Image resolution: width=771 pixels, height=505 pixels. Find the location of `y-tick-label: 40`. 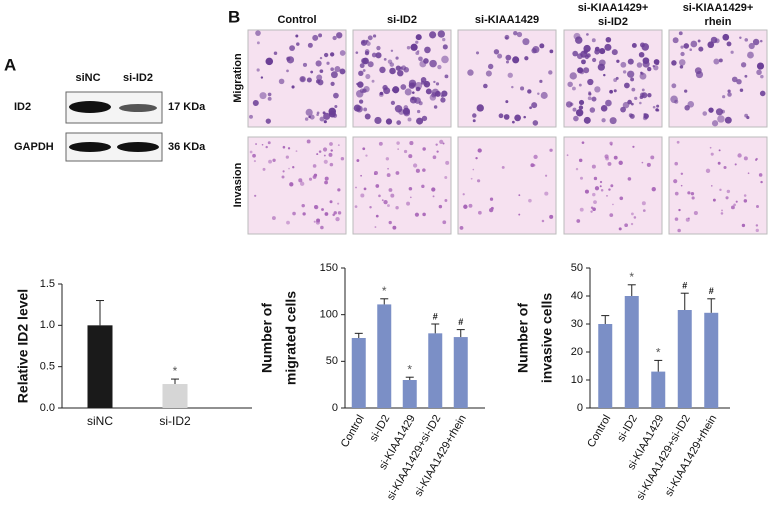

y-tick-label: 40 is located at coordinates (577, 296).